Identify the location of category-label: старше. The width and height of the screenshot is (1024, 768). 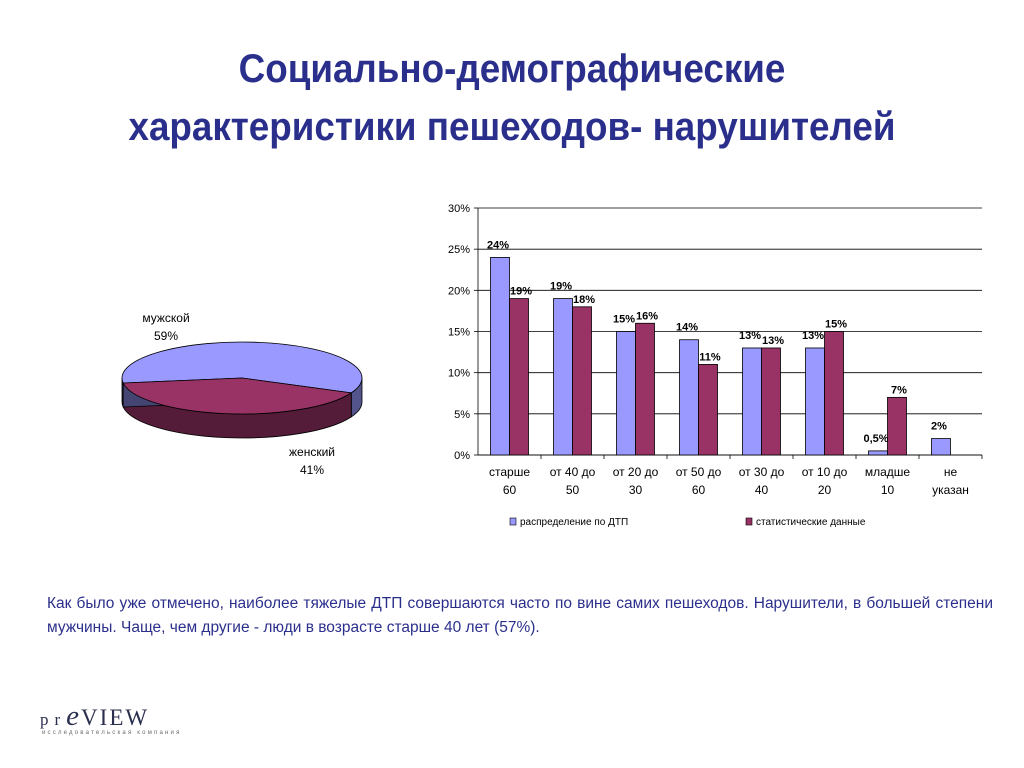
(509, 472).